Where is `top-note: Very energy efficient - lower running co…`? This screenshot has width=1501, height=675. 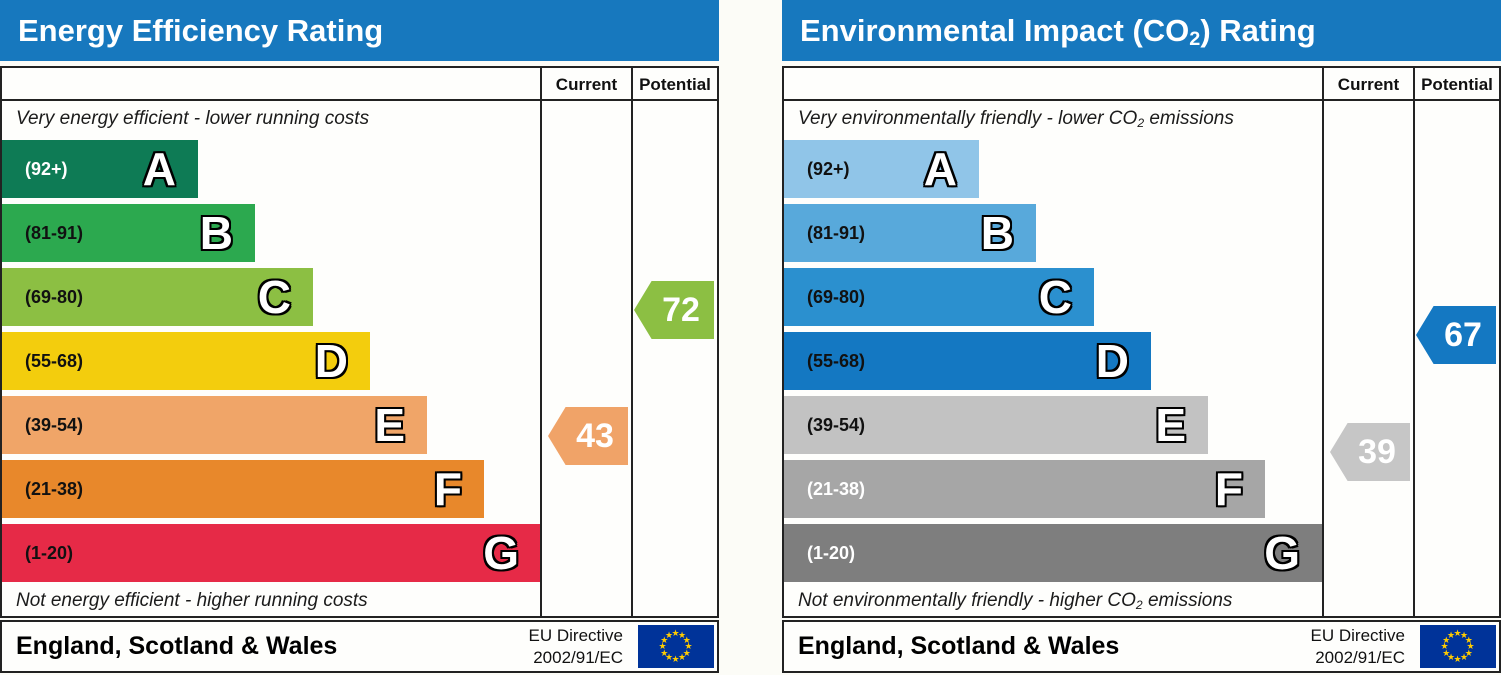 top-note: Very energy efficient - lower running co… is located at coordinates (193, 118).